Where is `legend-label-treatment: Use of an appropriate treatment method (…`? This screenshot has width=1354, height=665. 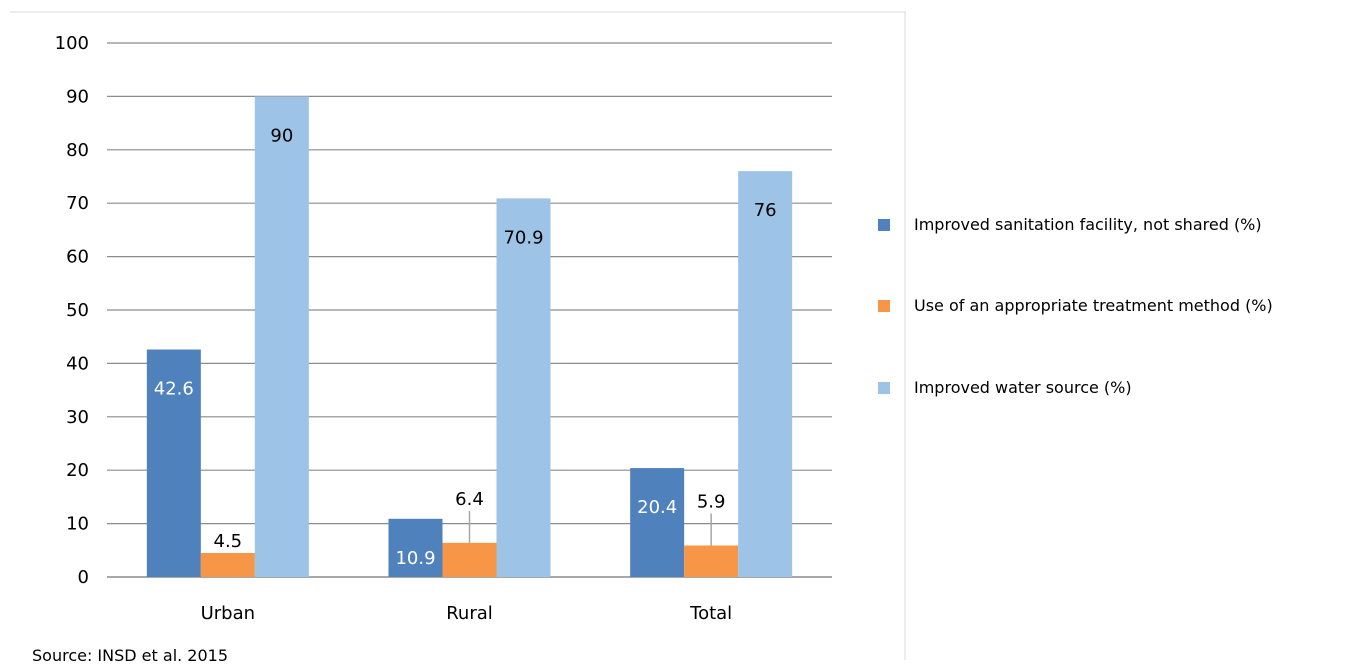
legend-label-treatment: Use of an appropriate treatment method (… is located at coordinates (1093, 305).